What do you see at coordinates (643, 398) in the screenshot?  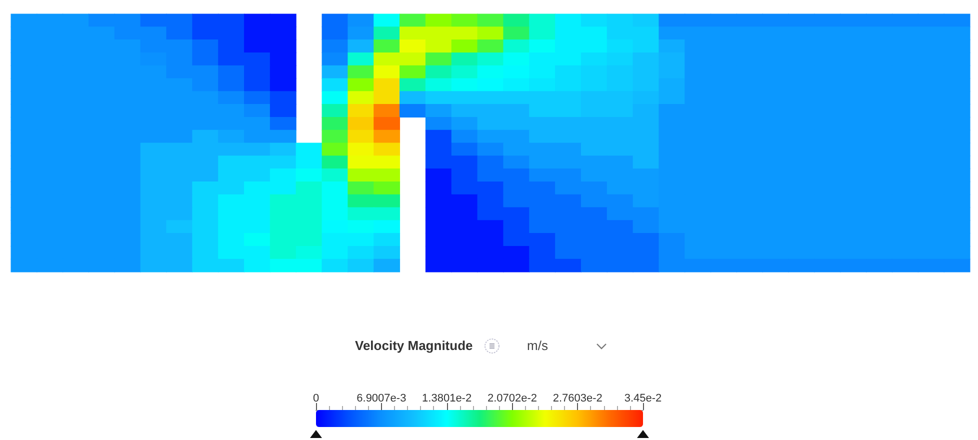 I see `color-bar-label: 3.45e-2` at bounding box center [643, 398].